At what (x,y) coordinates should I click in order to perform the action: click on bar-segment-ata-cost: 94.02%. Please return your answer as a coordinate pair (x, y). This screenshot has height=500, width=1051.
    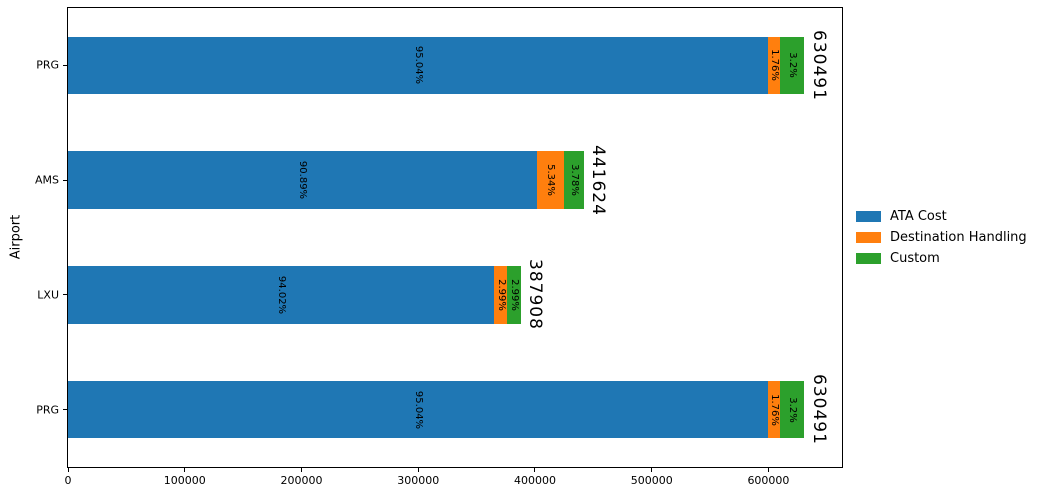
    Looking at the image, I should click on (281, 295).